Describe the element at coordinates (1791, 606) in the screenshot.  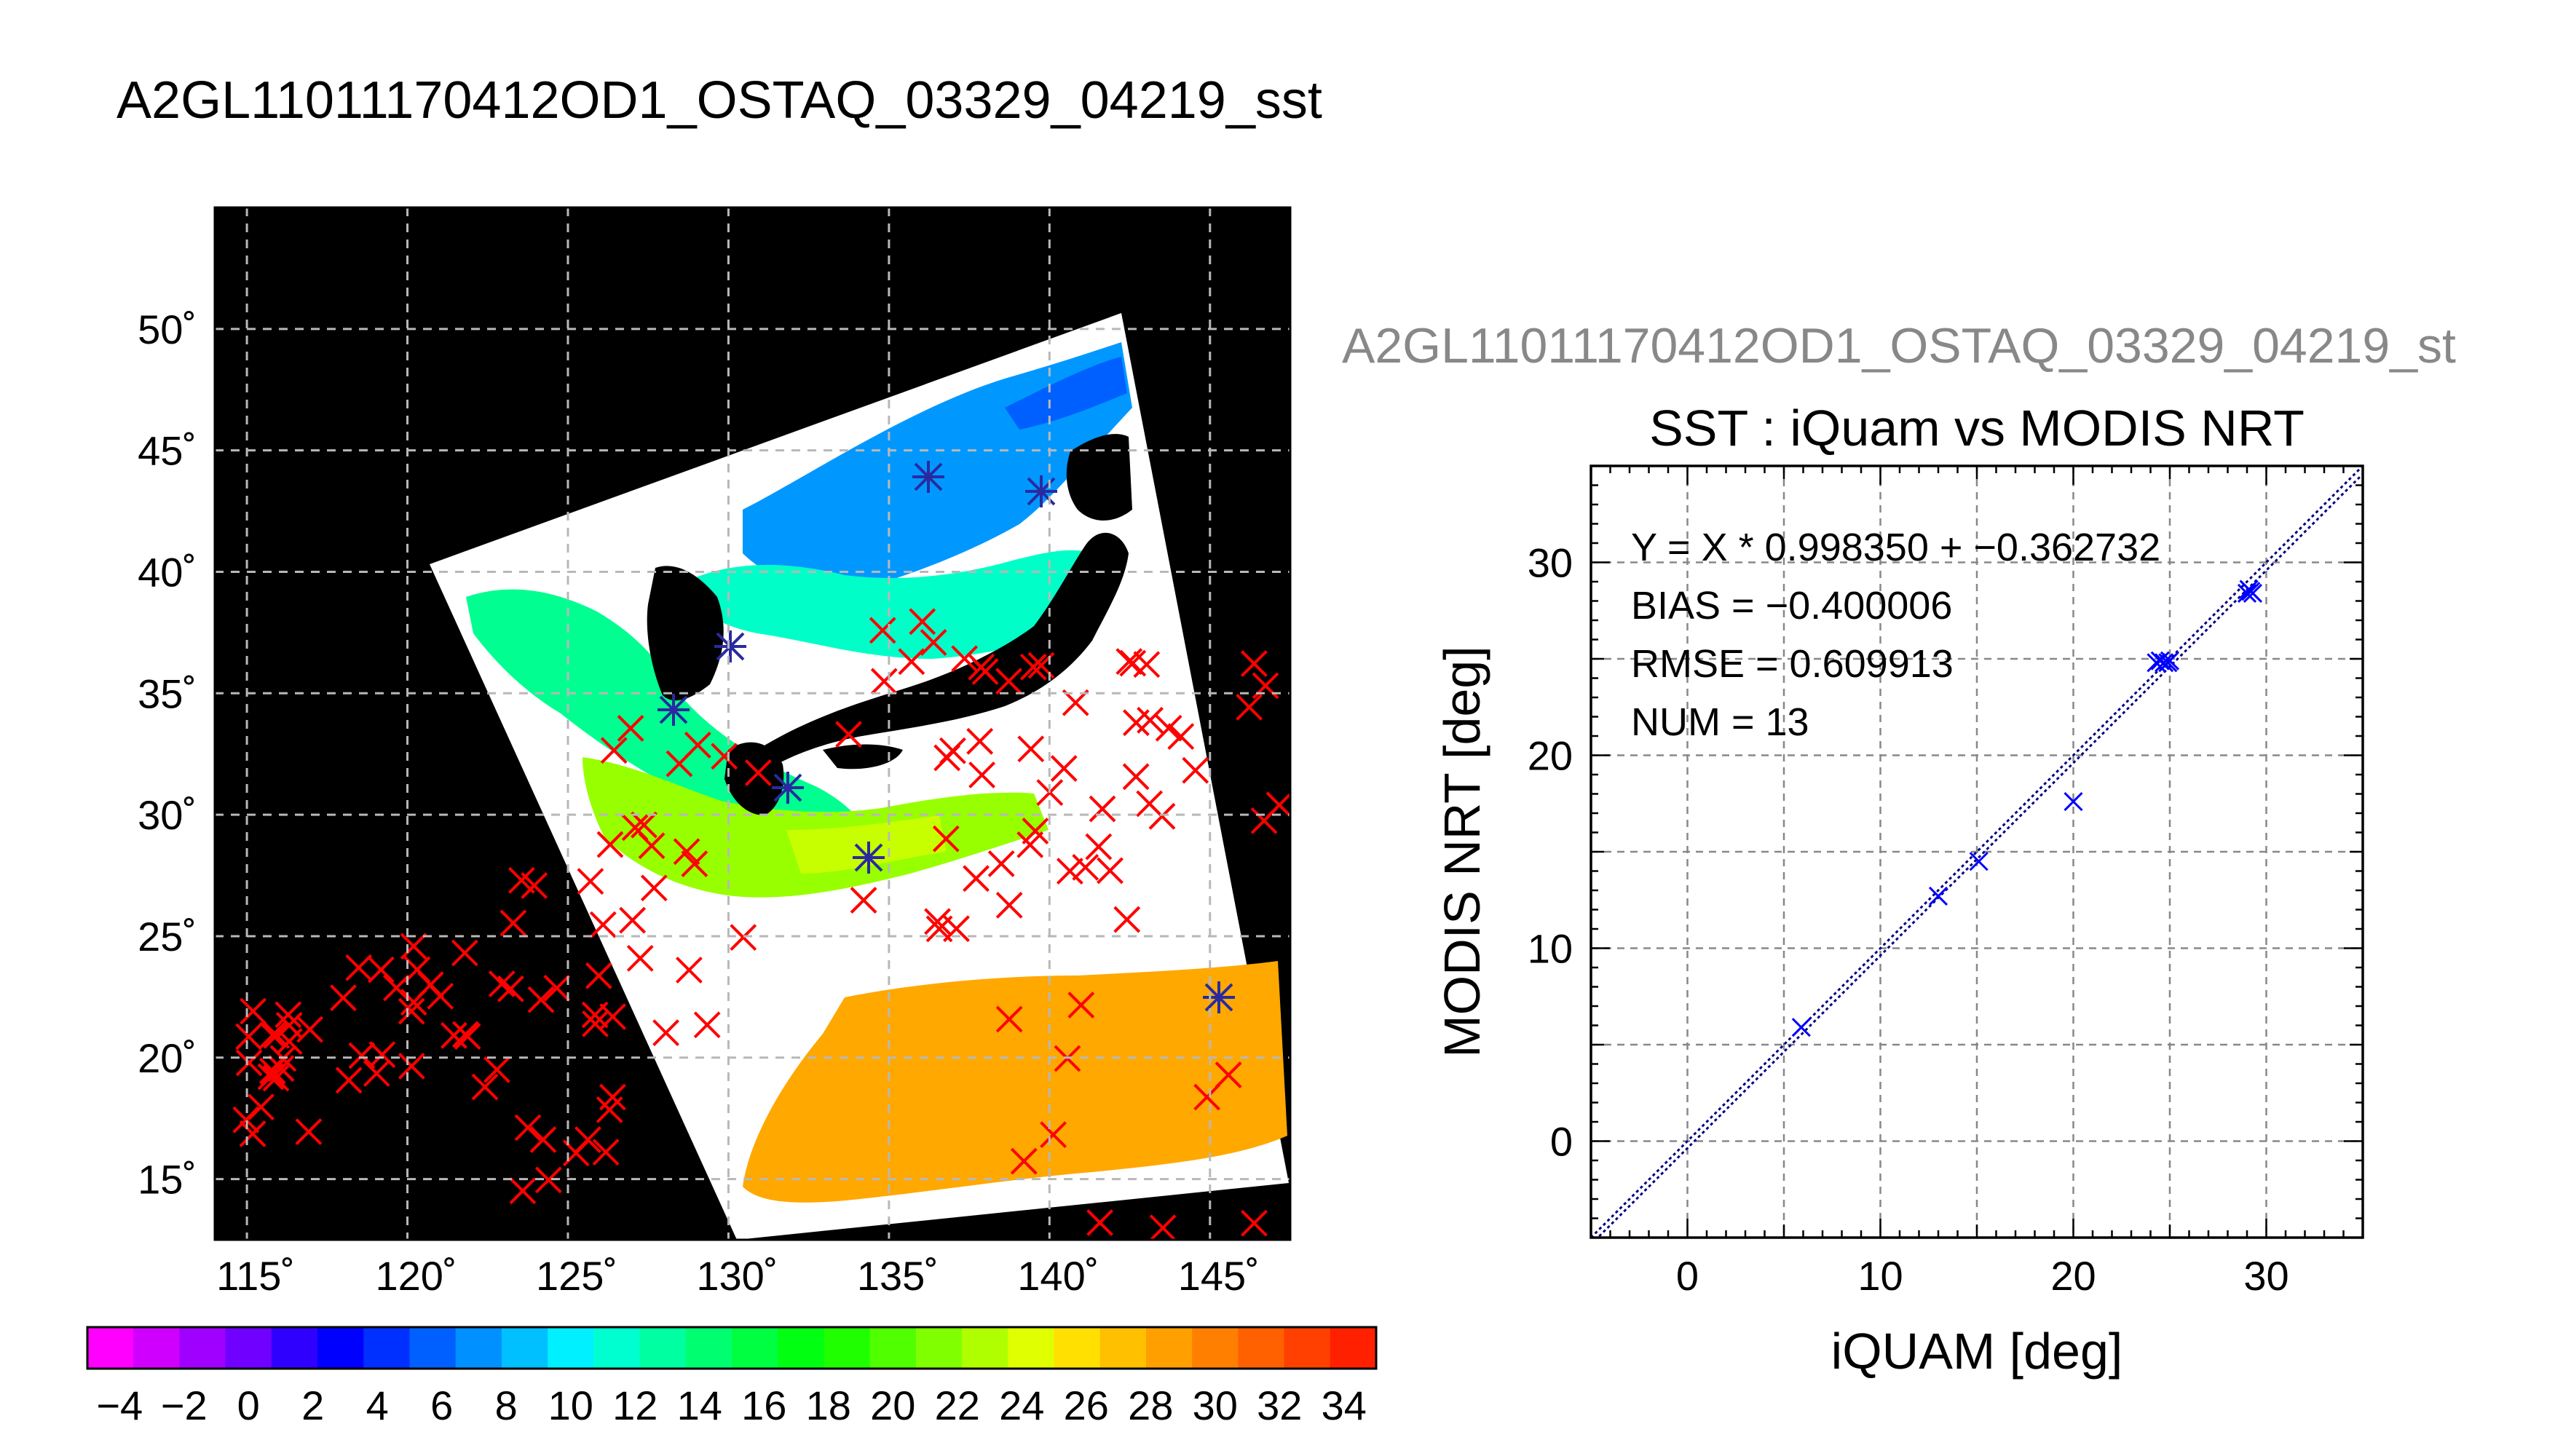
I see `bias-text: BIAS = −0.400006` at that location.